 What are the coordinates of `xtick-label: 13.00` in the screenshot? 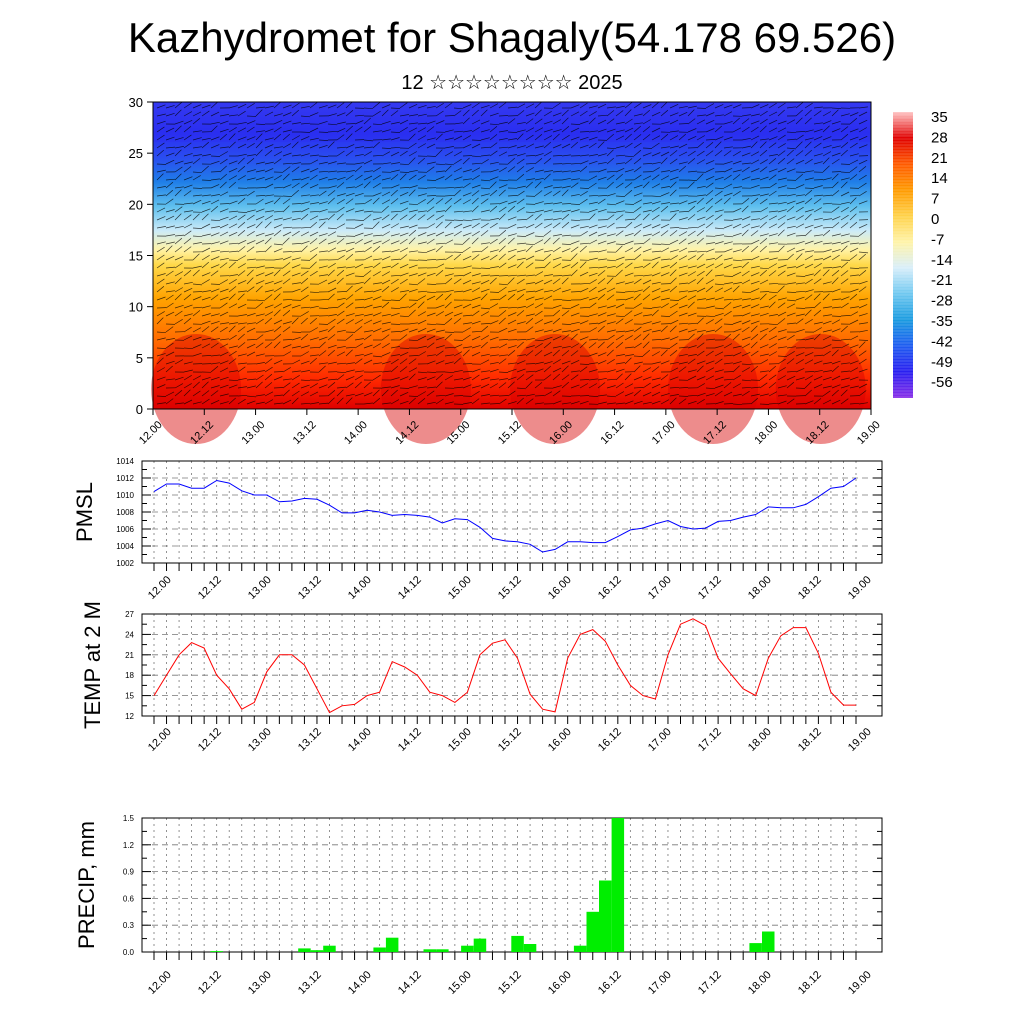 It's located at (260, 740).